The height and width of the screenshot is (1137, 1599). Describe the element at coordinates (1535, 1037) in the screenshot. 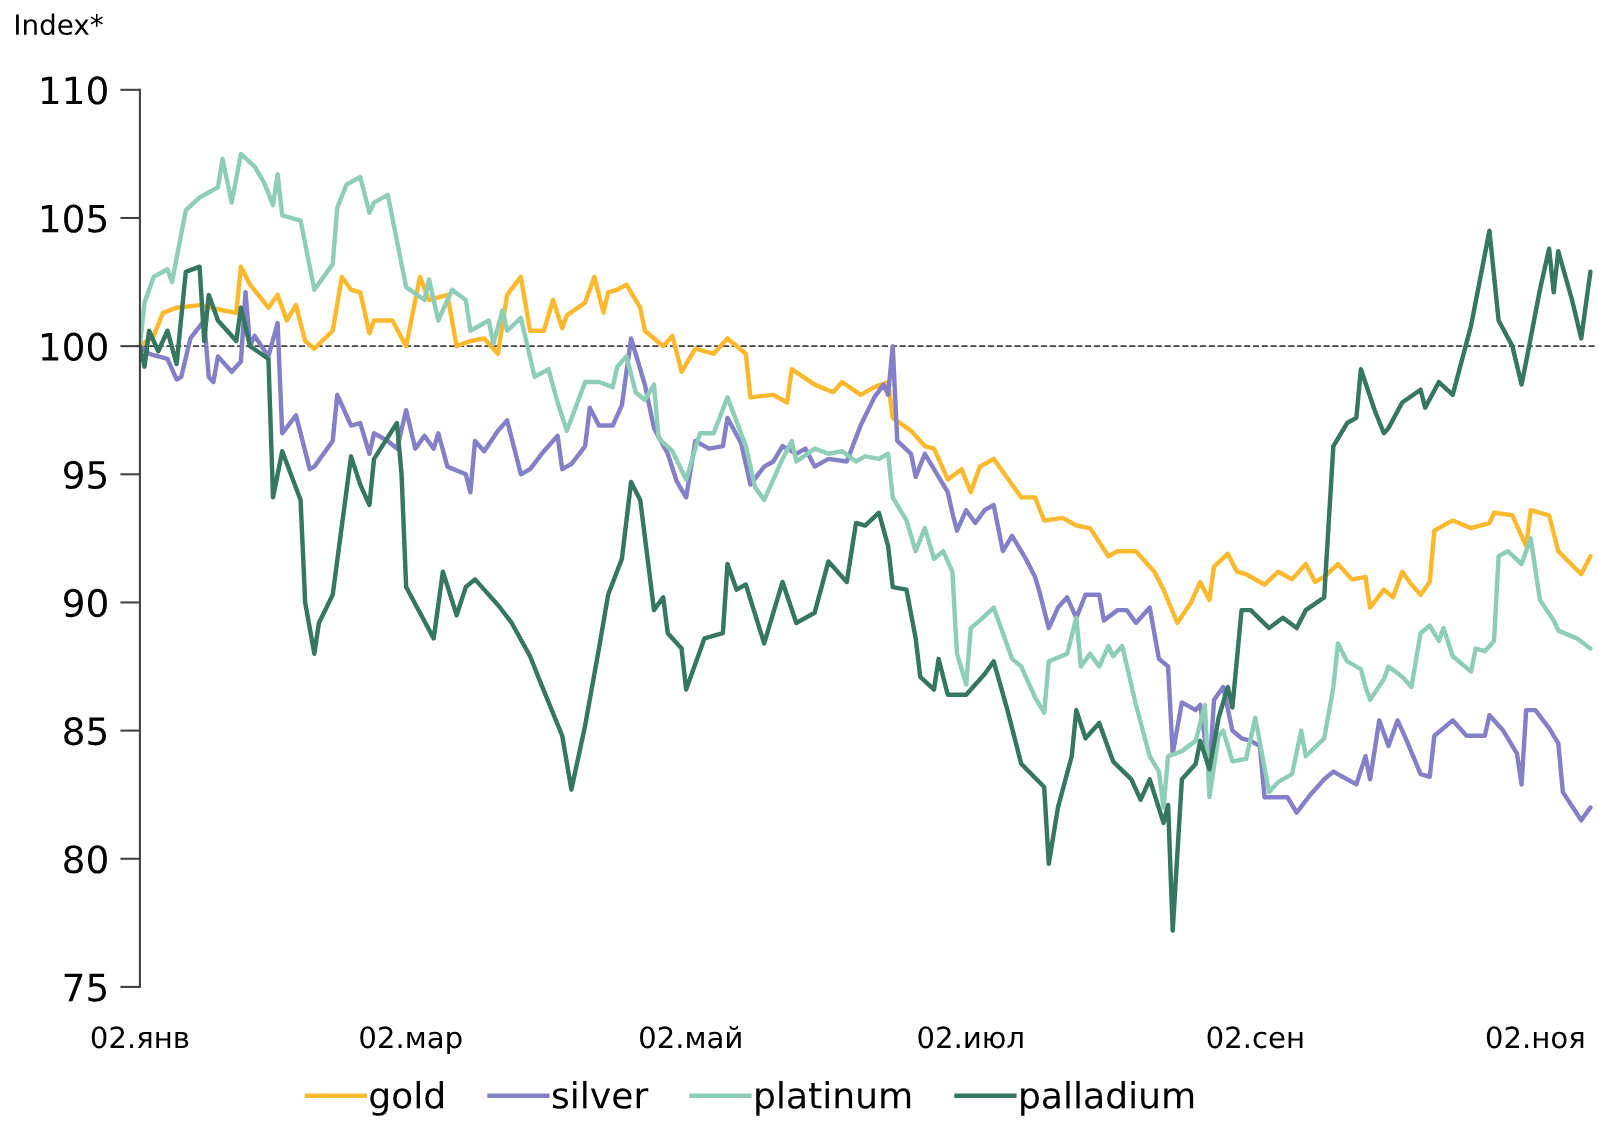

I see `x-tick-label: 02.ноя` at that location.